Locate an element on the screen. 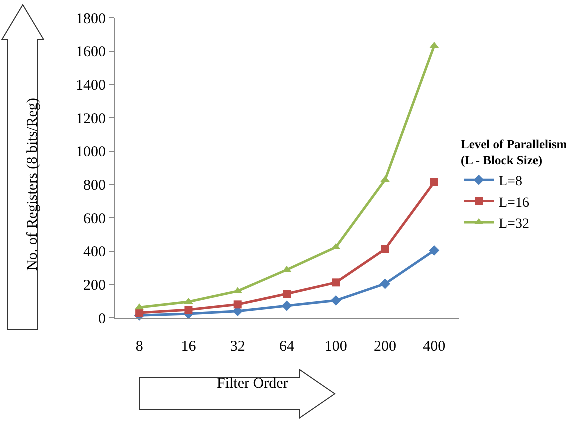 Image resolution: width=587 pixels, height=421 pixels. y-tick-label: 1600 is located at coordinates (91, 52).